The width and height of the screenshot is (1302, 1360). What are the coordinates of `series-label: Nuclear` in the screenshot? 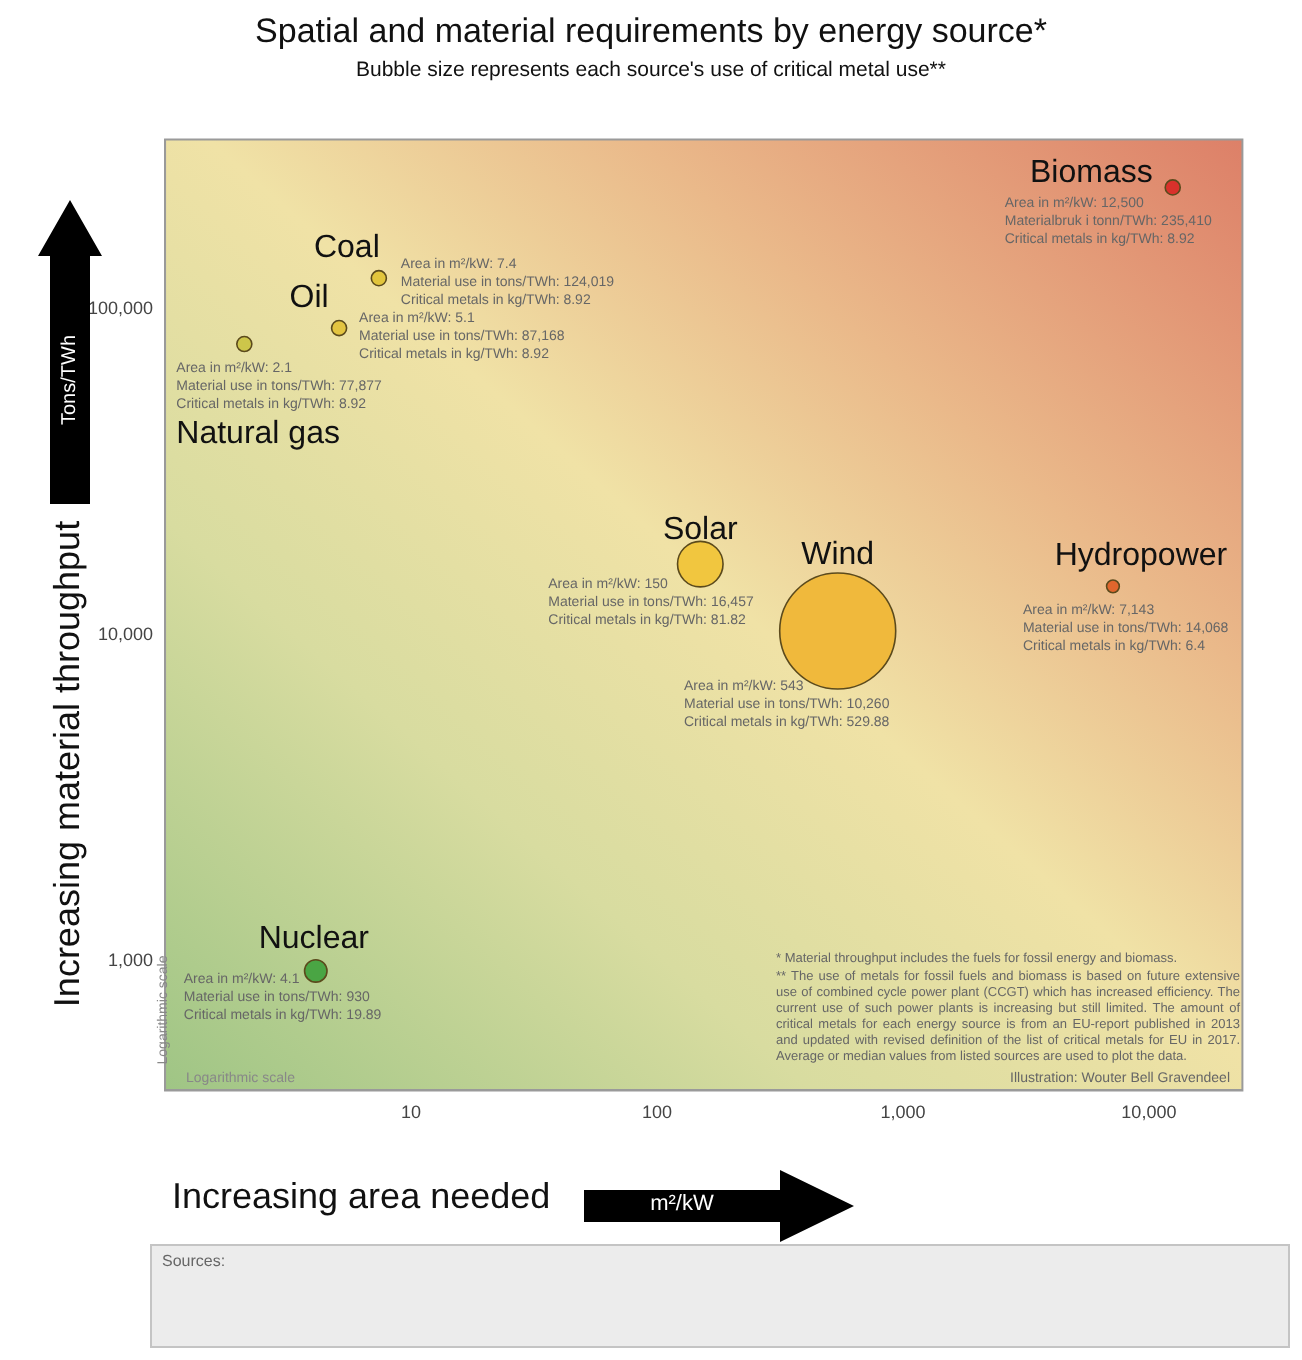 It's located at (314, 938).